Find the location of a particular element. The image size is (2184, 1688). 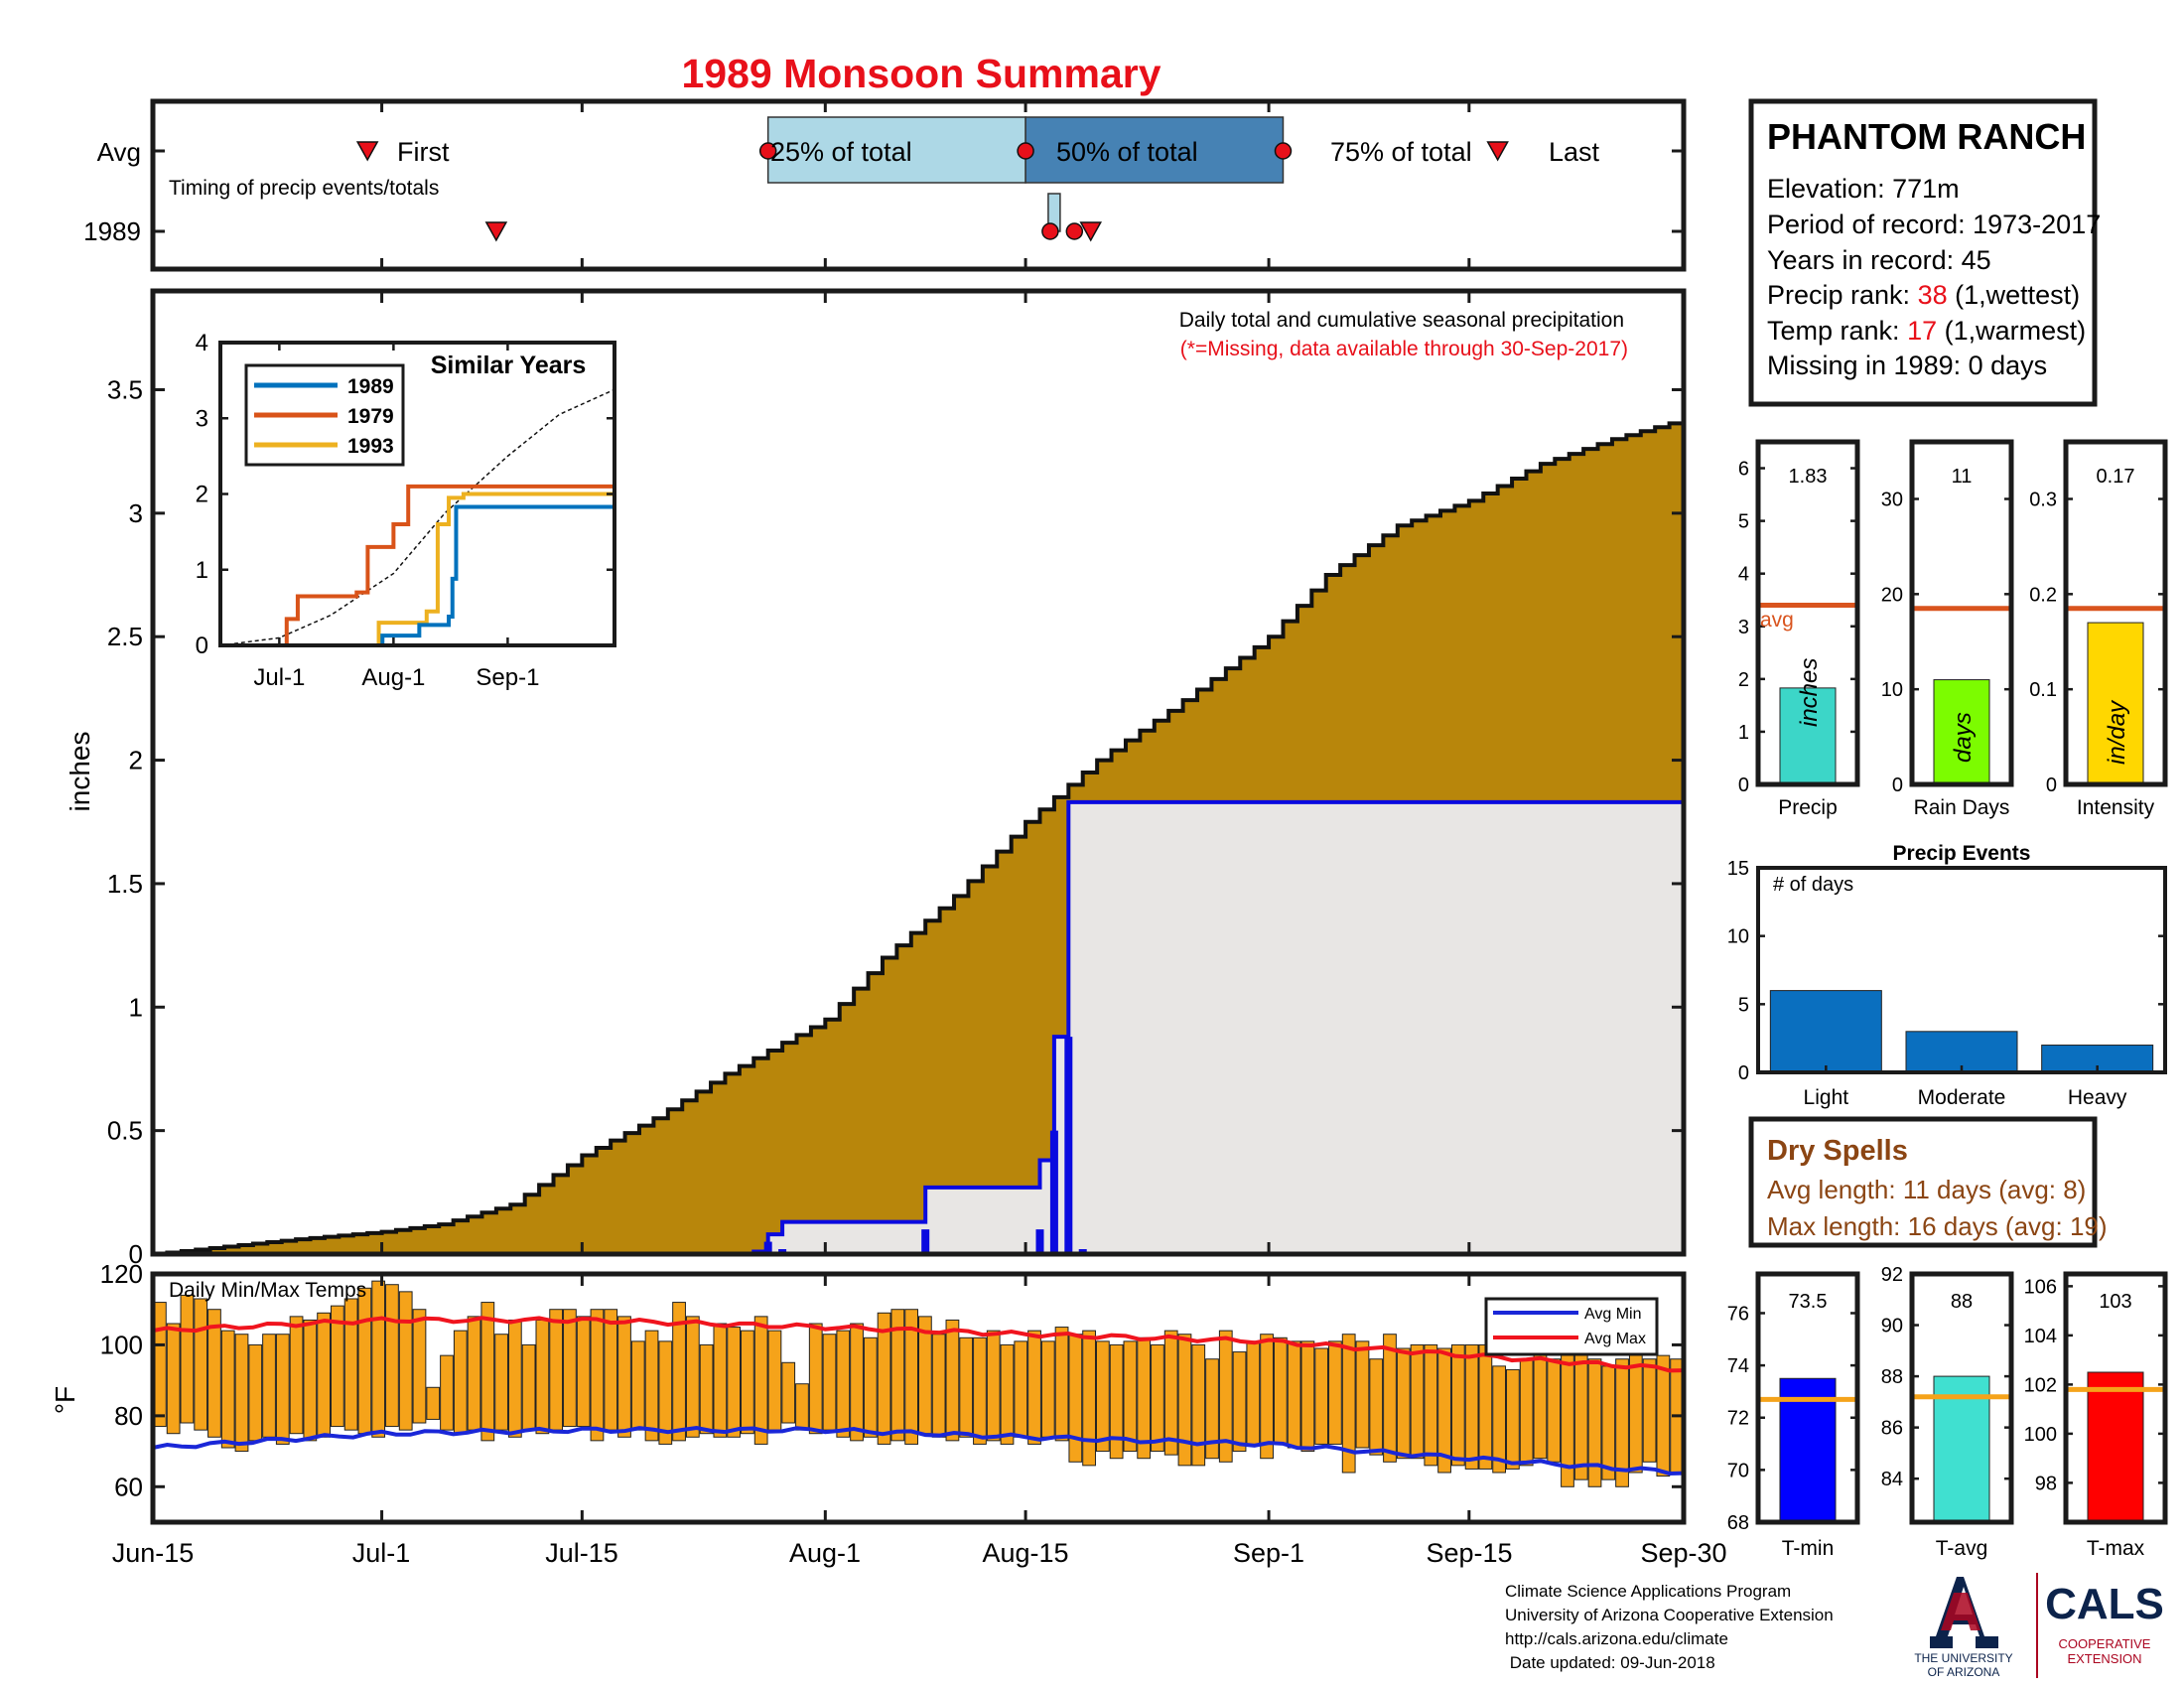

event-category-label: Light is located at coordinates (1826, 1097).